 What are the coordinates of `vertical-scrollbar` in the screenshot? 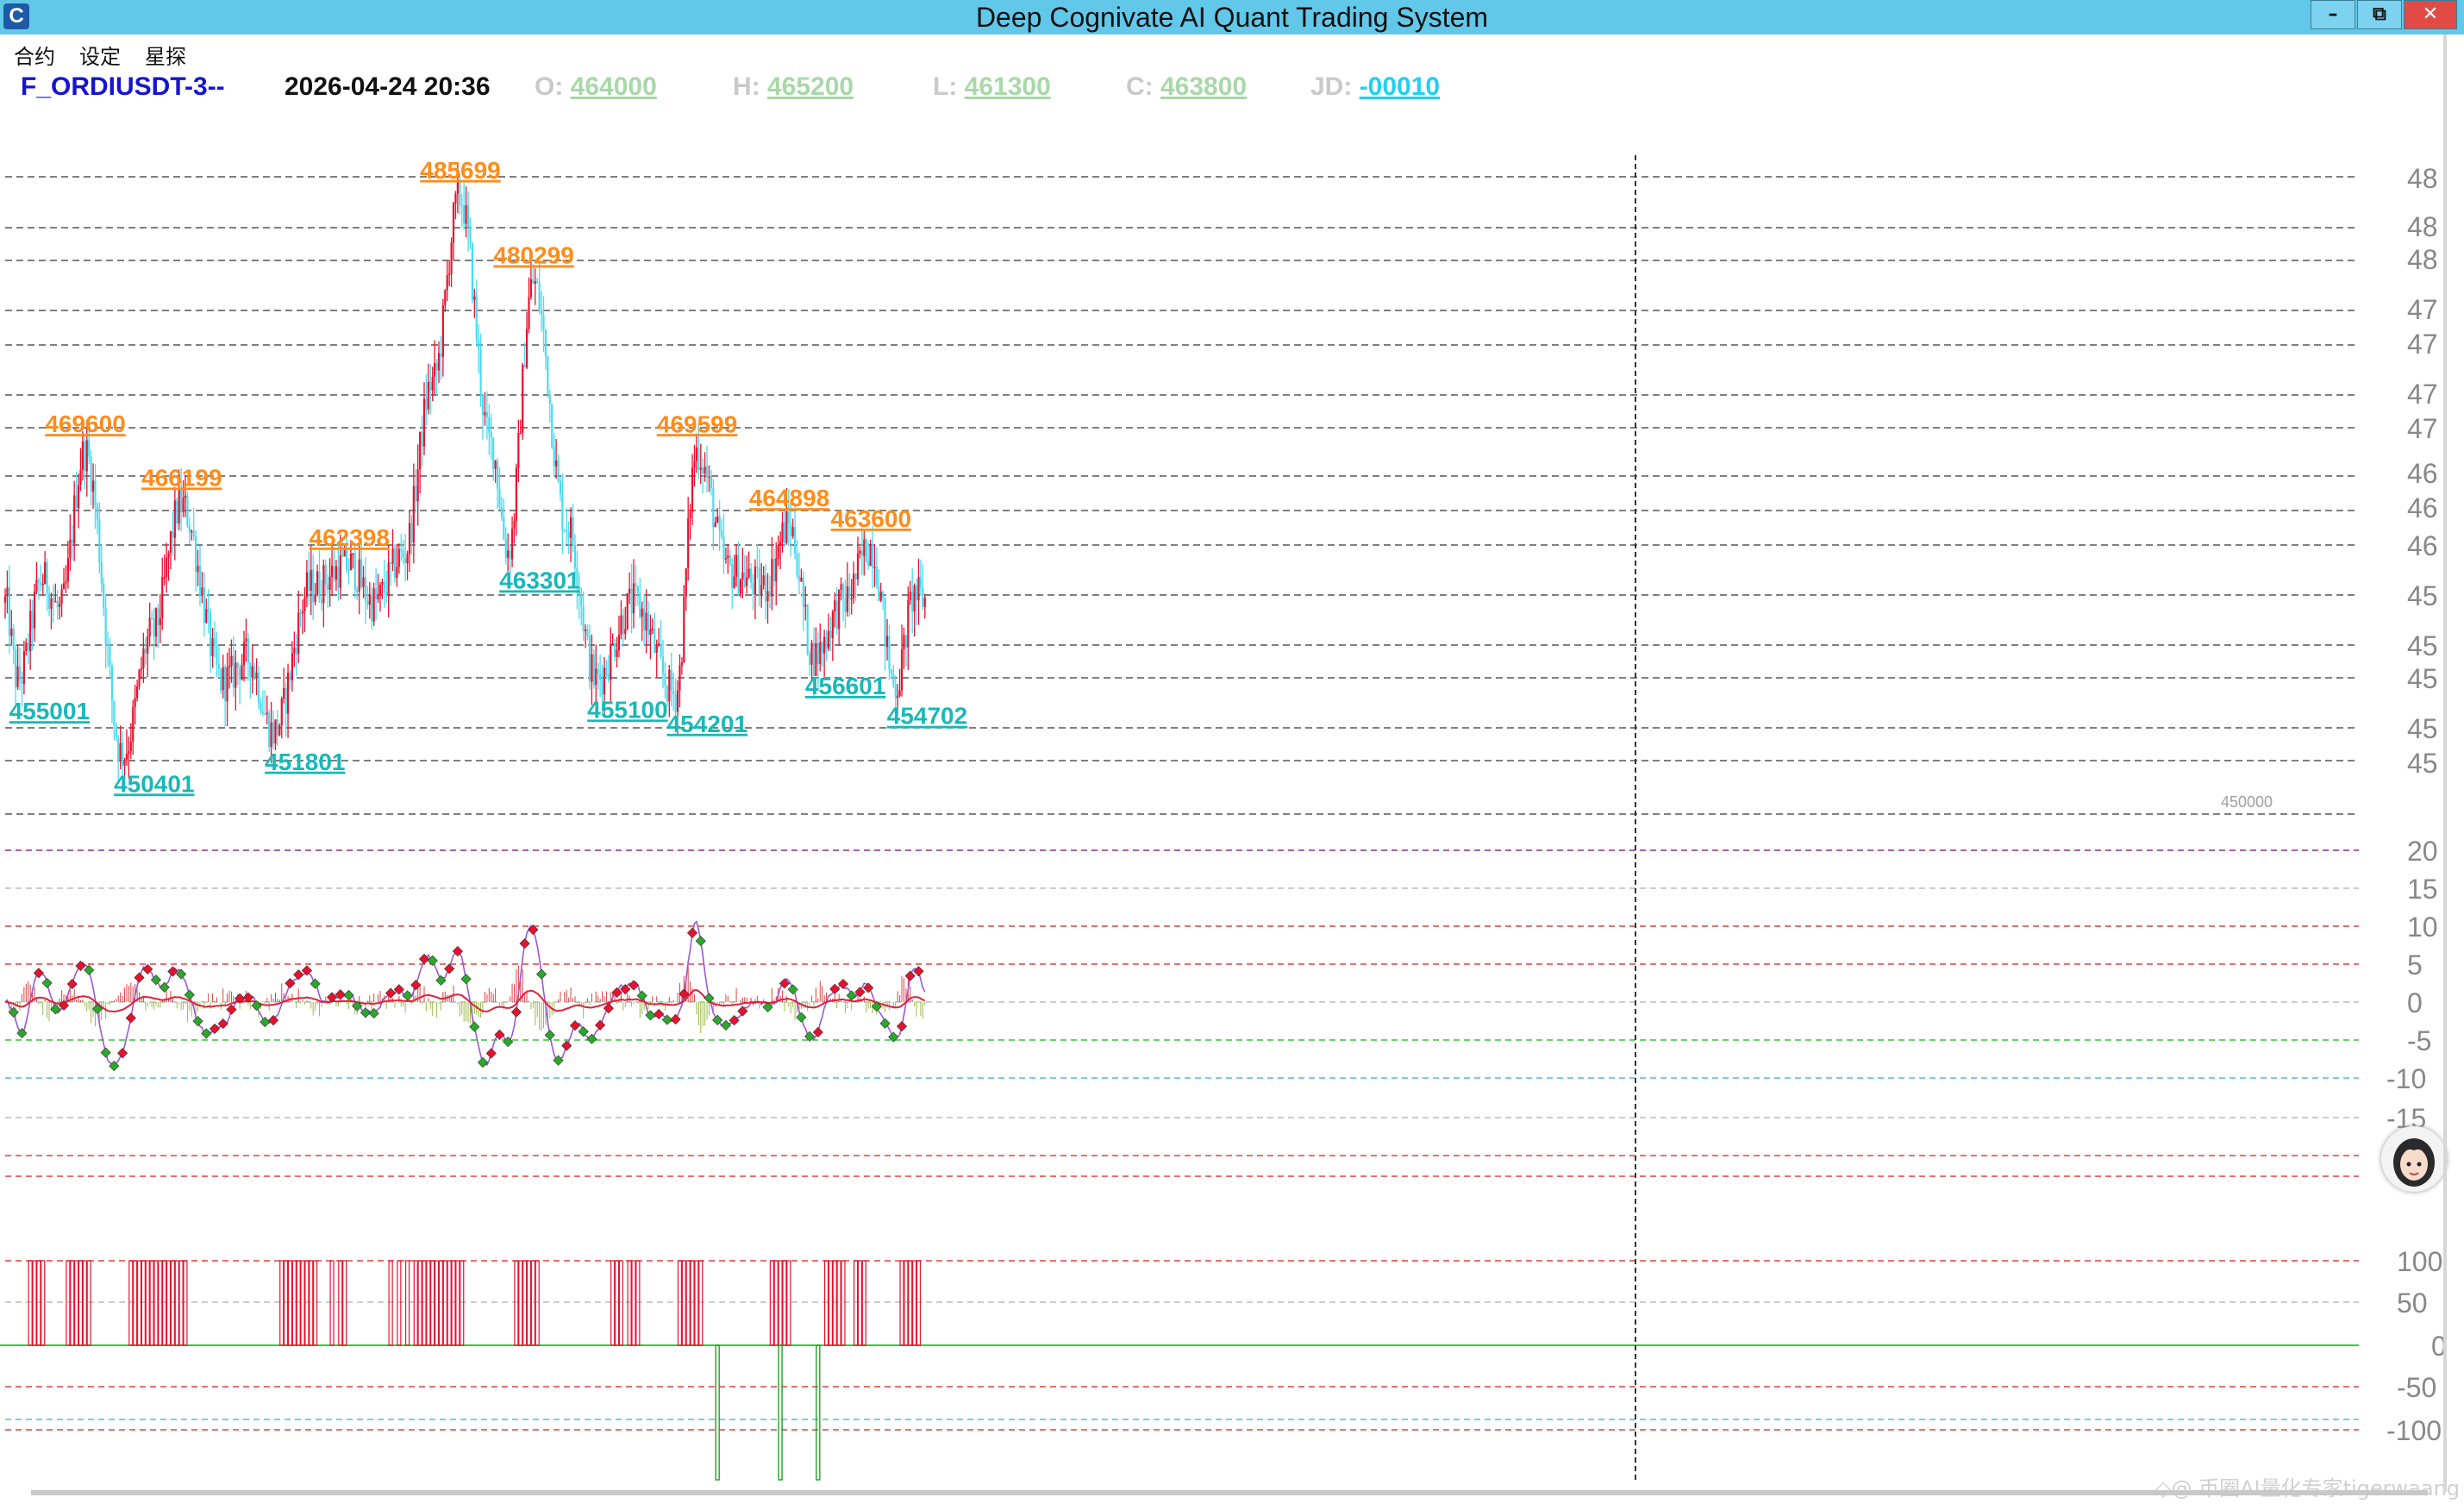 It's located at (2445, 763).